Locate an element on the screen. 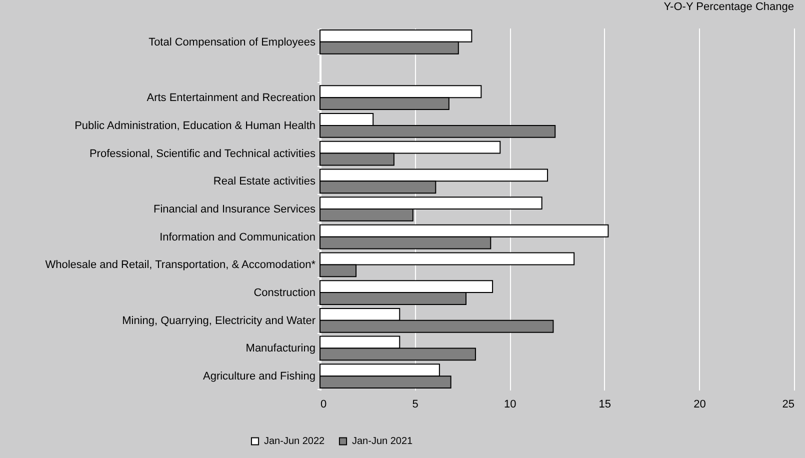 This screenshot has height=458, width=805. x-tick-label: 10 is located at coordinates (510, 404).